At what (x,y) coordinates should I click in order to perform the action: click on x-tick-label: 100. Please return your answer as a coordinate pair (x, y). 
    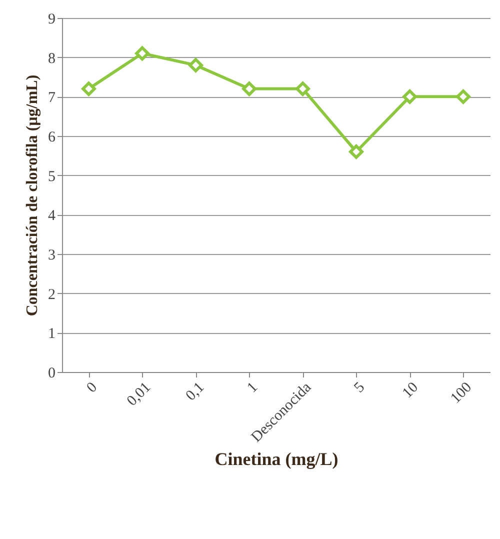
    Looking at the image, I should click on (462, 393).